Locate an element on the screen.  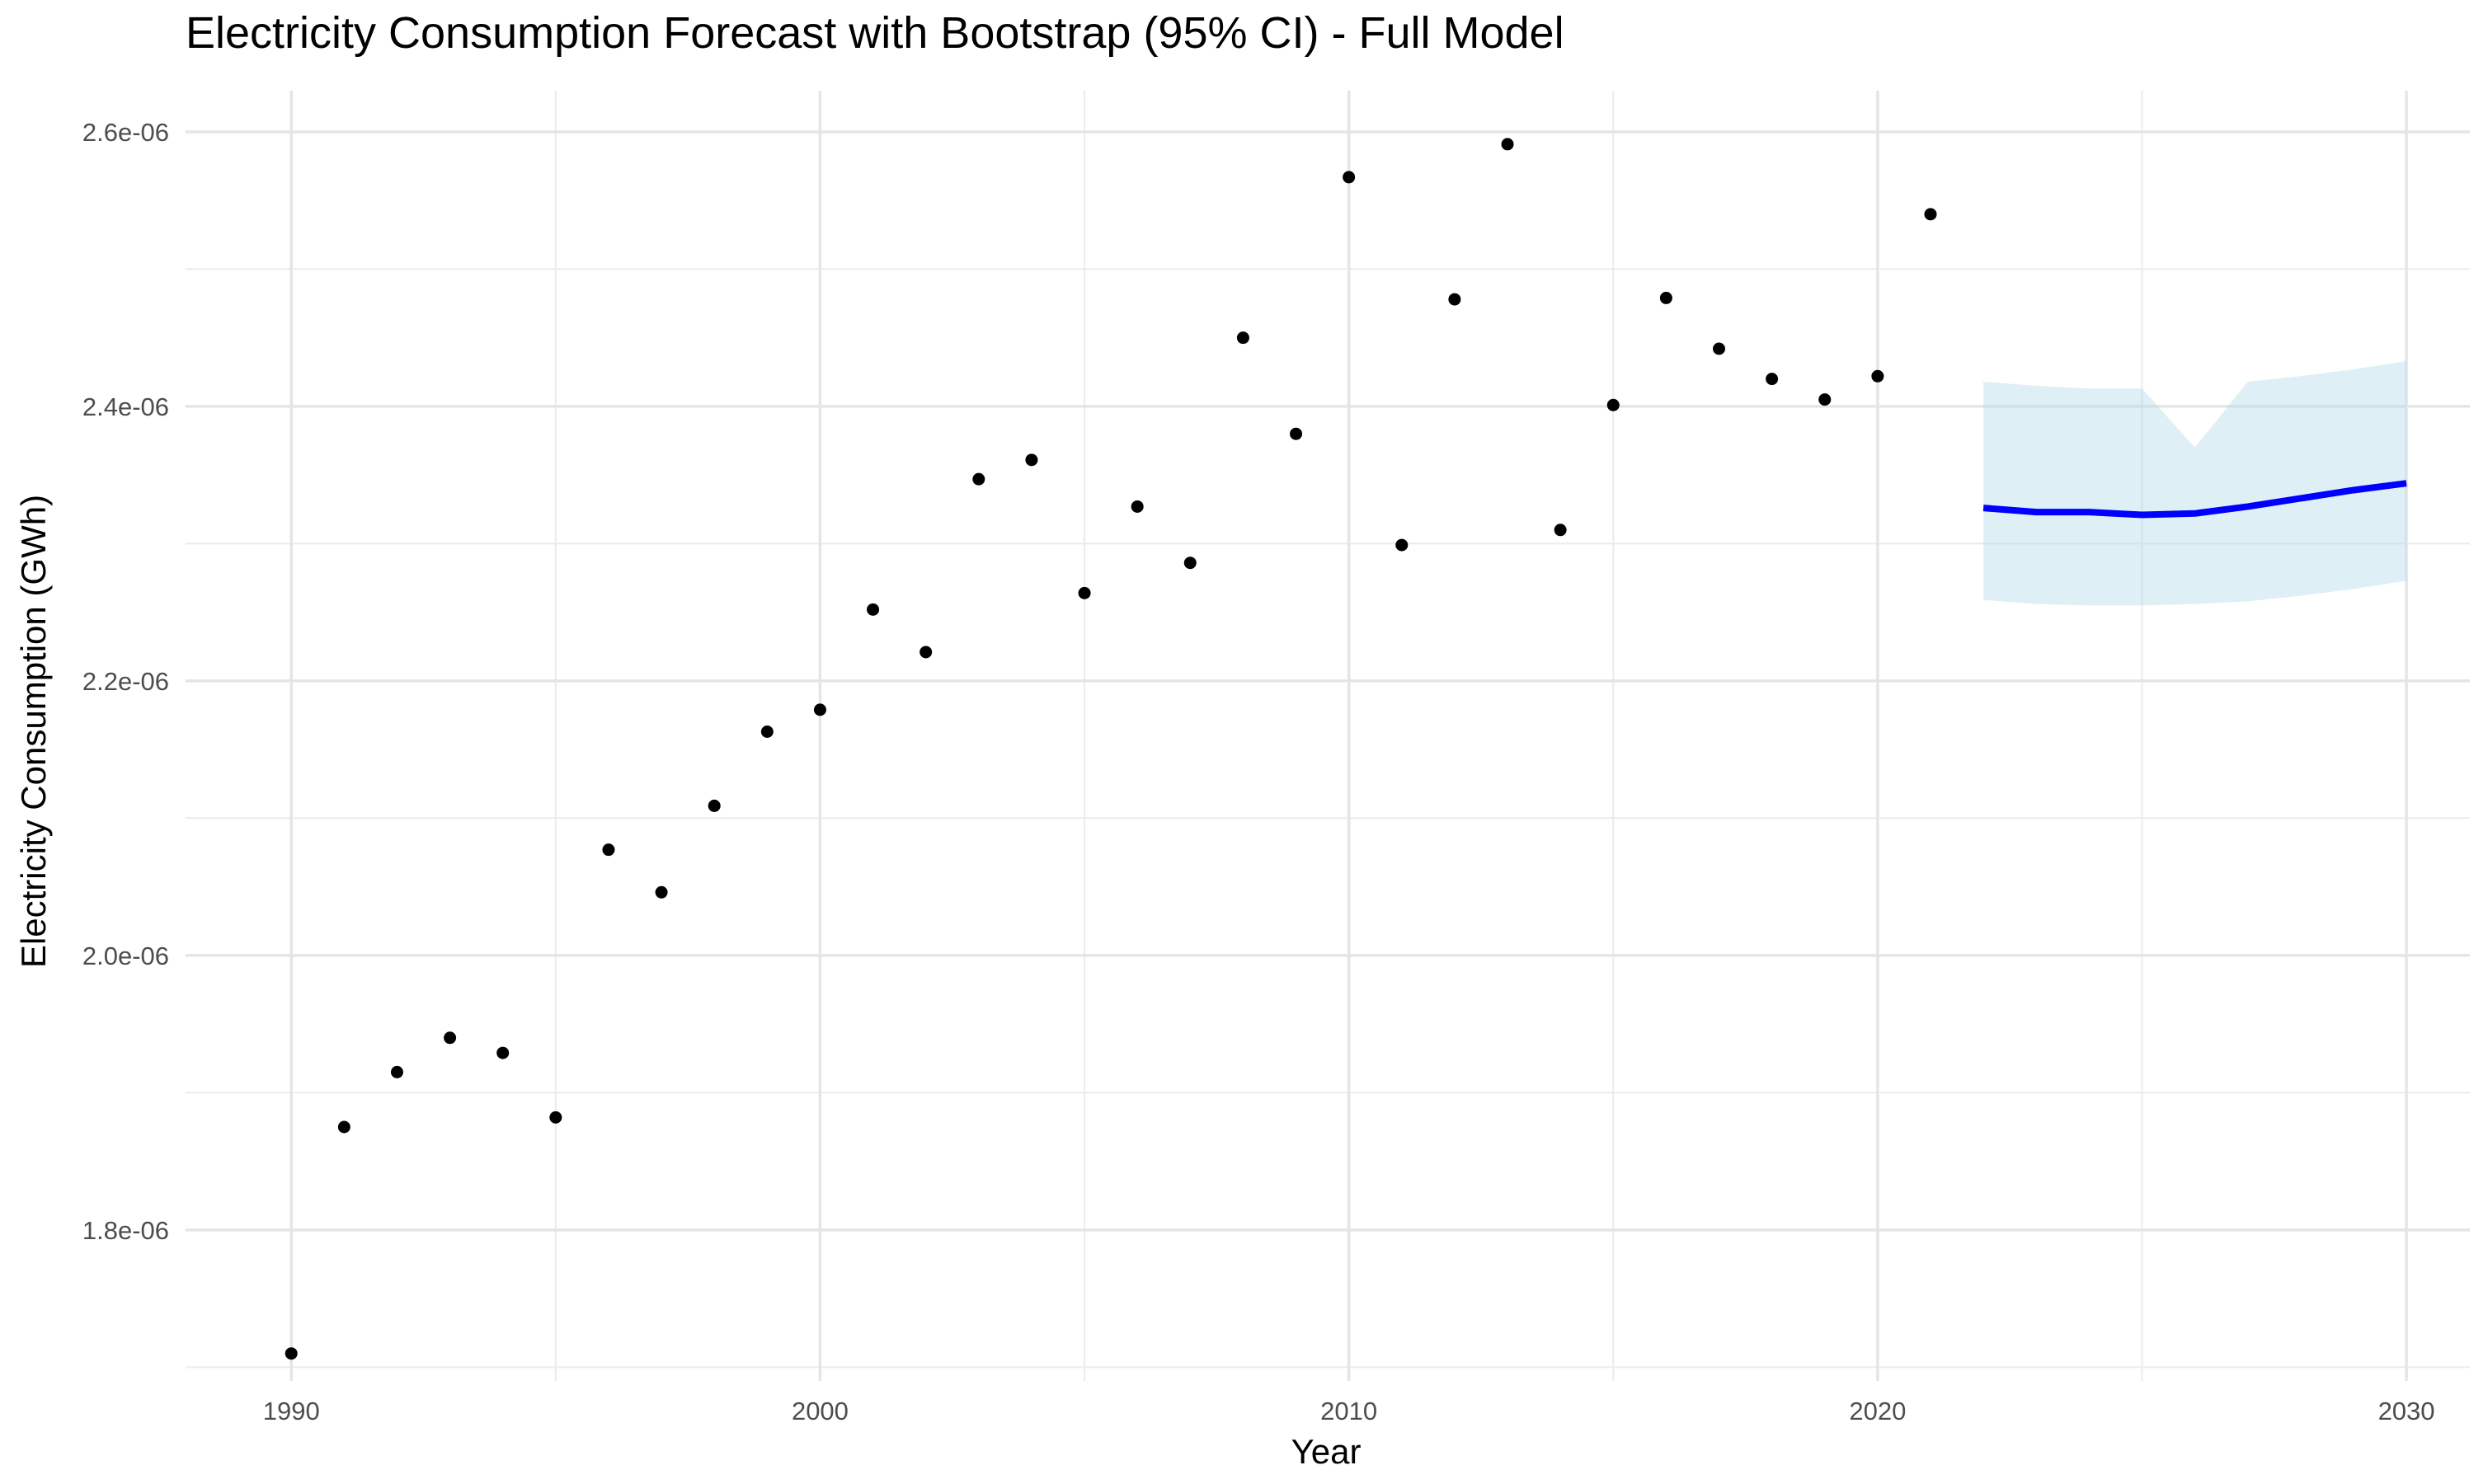
x-tick-label: 2030 is located at coordinates (2406, 1411).